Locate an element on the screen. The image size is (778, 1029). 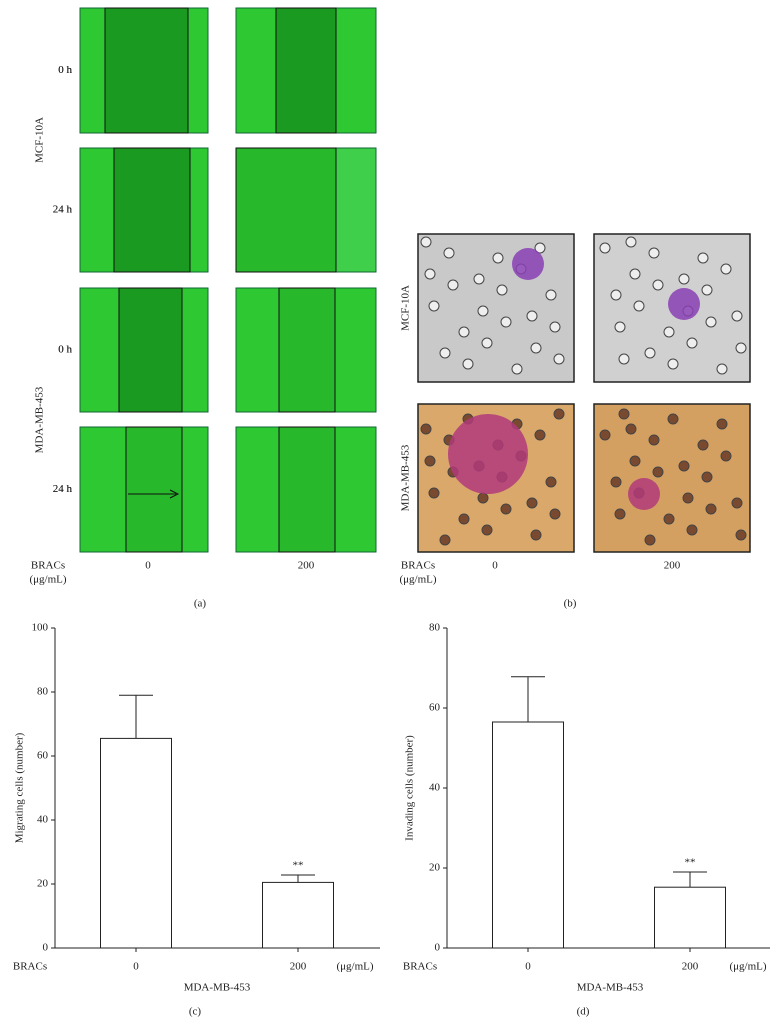
time-label: 0 h is located at coordinates (65, 350).